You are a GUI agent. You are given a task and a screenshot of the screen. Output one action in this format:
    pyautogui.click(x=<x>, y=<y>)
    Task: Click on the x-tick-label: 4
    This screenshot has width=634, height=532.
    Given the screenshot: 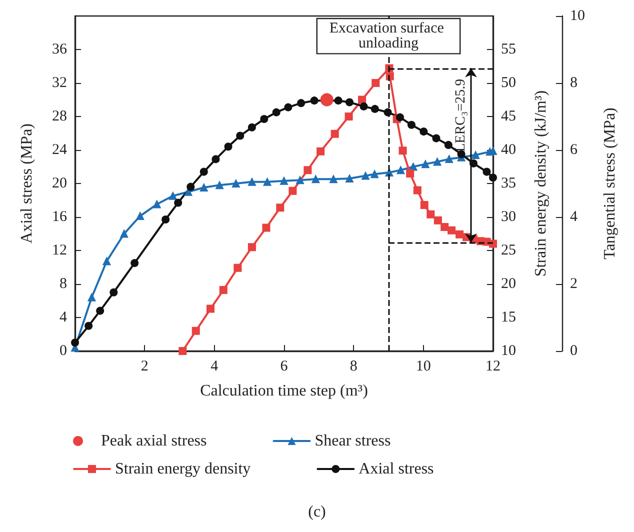 What is the action you would take?
    pyautogui.click(x=214, y=366)
    